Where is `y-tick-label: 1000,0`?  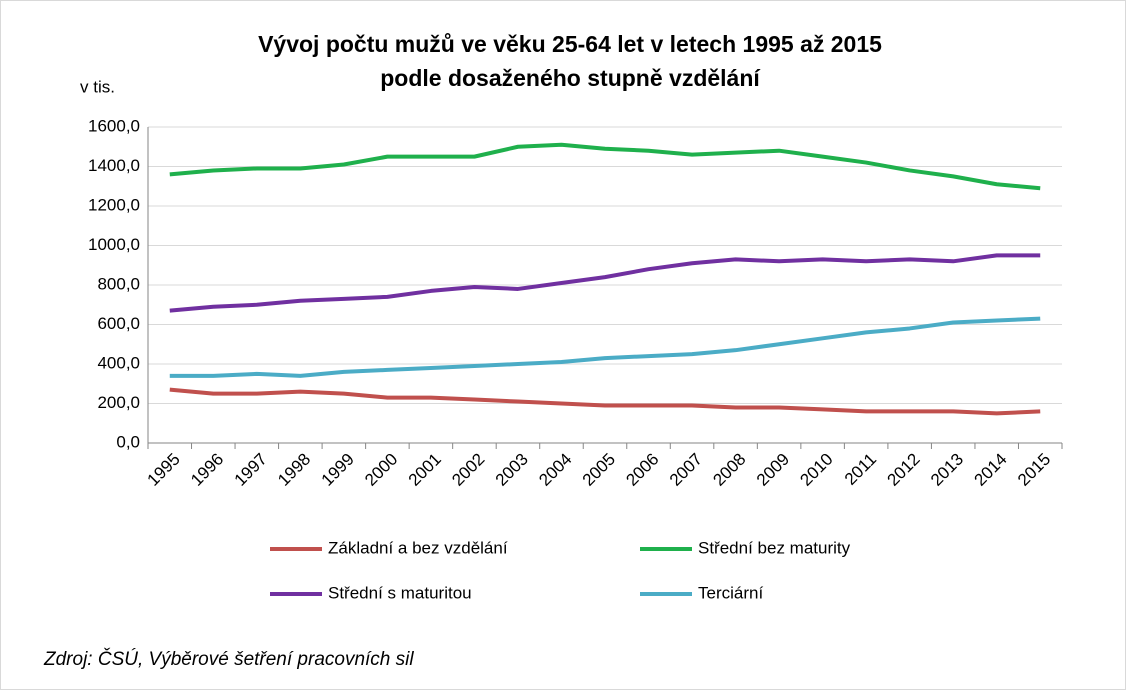 y-tick-label: 1000,0 is located at coordinates (114, 244).